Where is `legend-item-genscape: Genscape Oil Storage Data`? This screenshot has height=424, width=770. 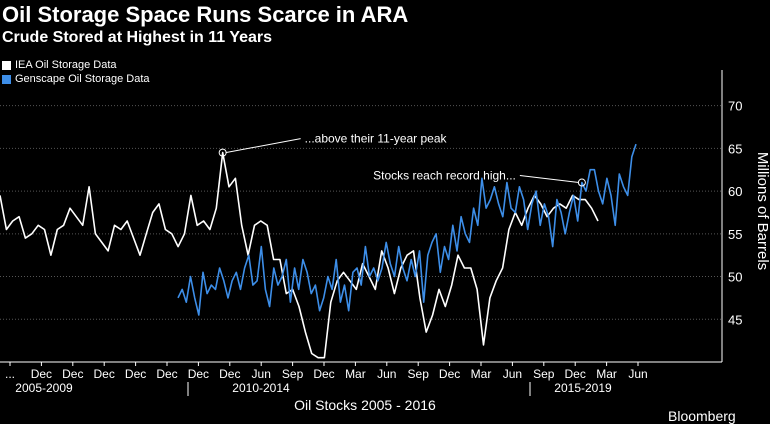 legend-item-genscape: Genscape Oil Storage Data is located at coordinates (76, 79).